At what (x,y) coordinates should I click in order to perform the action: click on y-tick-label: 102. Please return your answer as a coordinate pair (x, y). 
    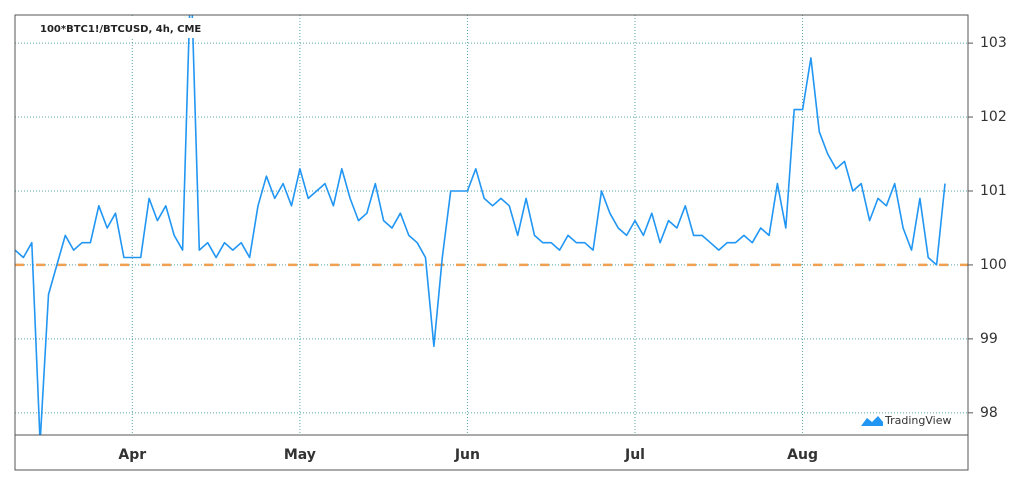
    Looking at the image, I should click on (993, 117).